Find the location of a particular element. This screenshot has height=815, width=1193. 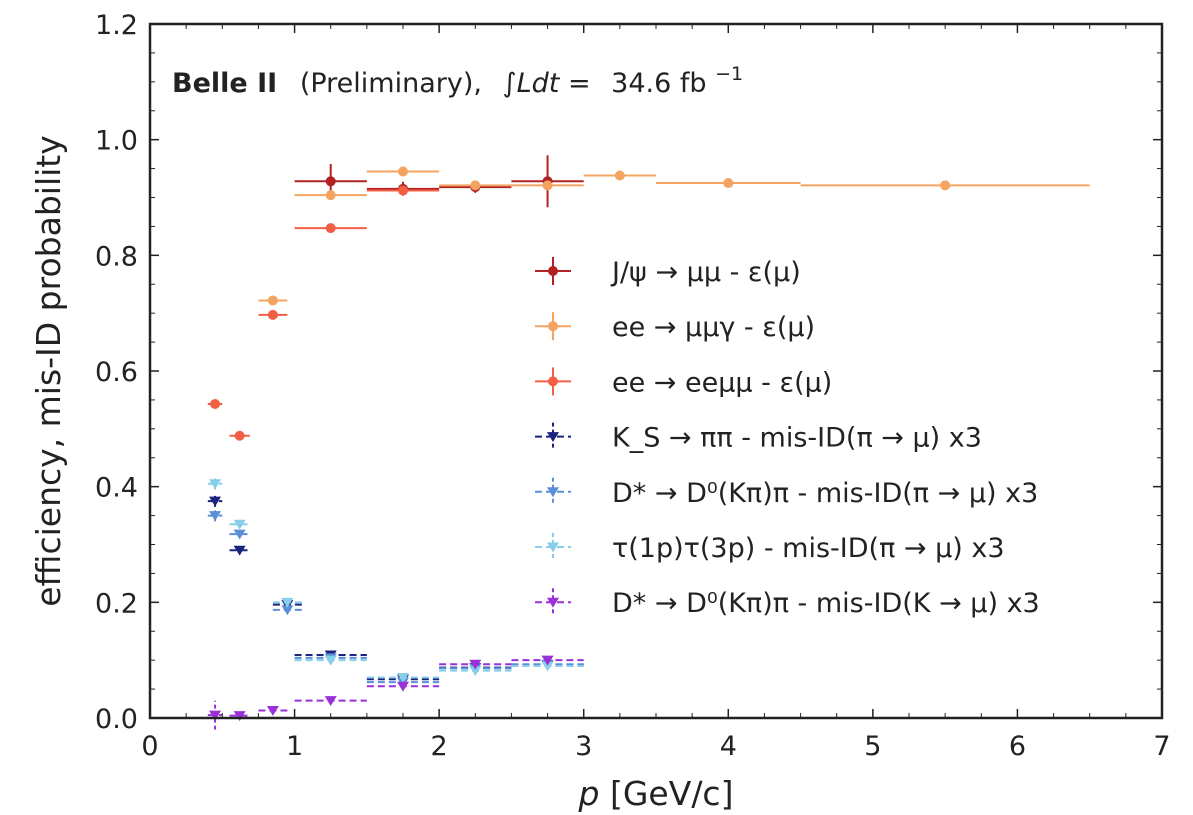

legend-label: ee → μμγ - ε(μ) is located at coordinates (713, 327).